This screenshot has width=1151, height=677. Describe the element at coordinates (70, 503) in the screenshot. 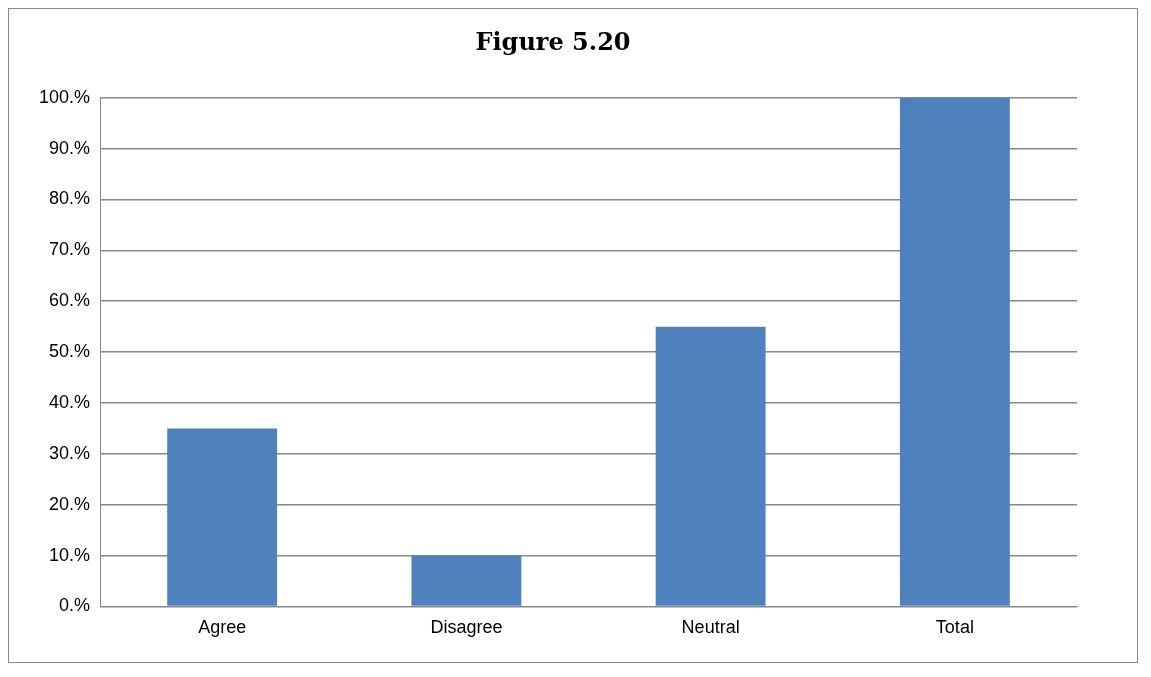

I see `y-tick-label: 20.%` at that location.